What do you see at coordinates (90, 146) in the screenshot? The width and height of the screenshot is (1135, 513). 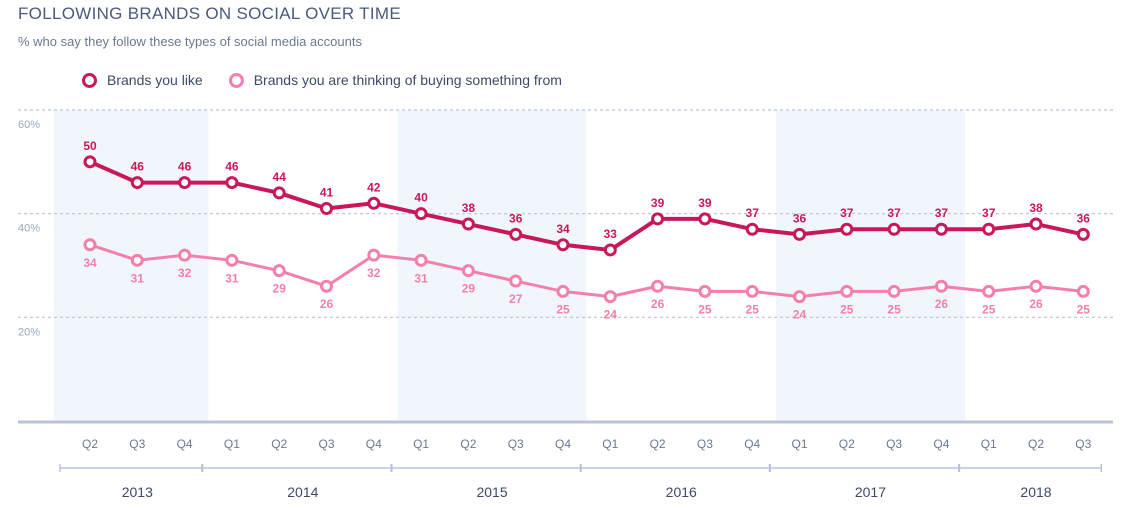 I see `data-label-series-1: 50` at bounding box center [90, 146].